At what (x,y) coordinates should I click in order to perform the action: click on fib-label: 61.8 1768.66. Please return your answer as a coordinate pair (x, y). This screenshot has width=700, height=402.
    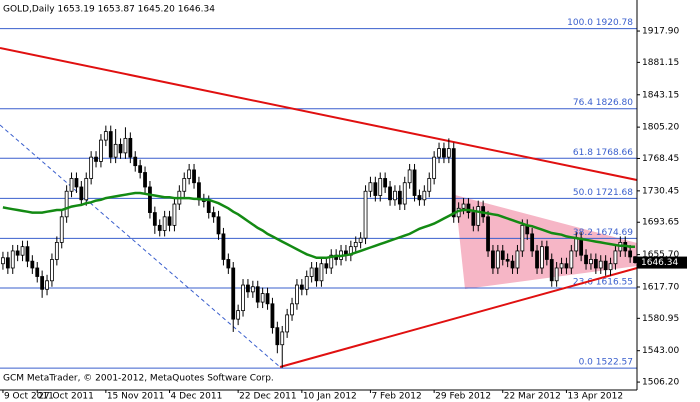
    Looking at the image, I should click on (603, 153).